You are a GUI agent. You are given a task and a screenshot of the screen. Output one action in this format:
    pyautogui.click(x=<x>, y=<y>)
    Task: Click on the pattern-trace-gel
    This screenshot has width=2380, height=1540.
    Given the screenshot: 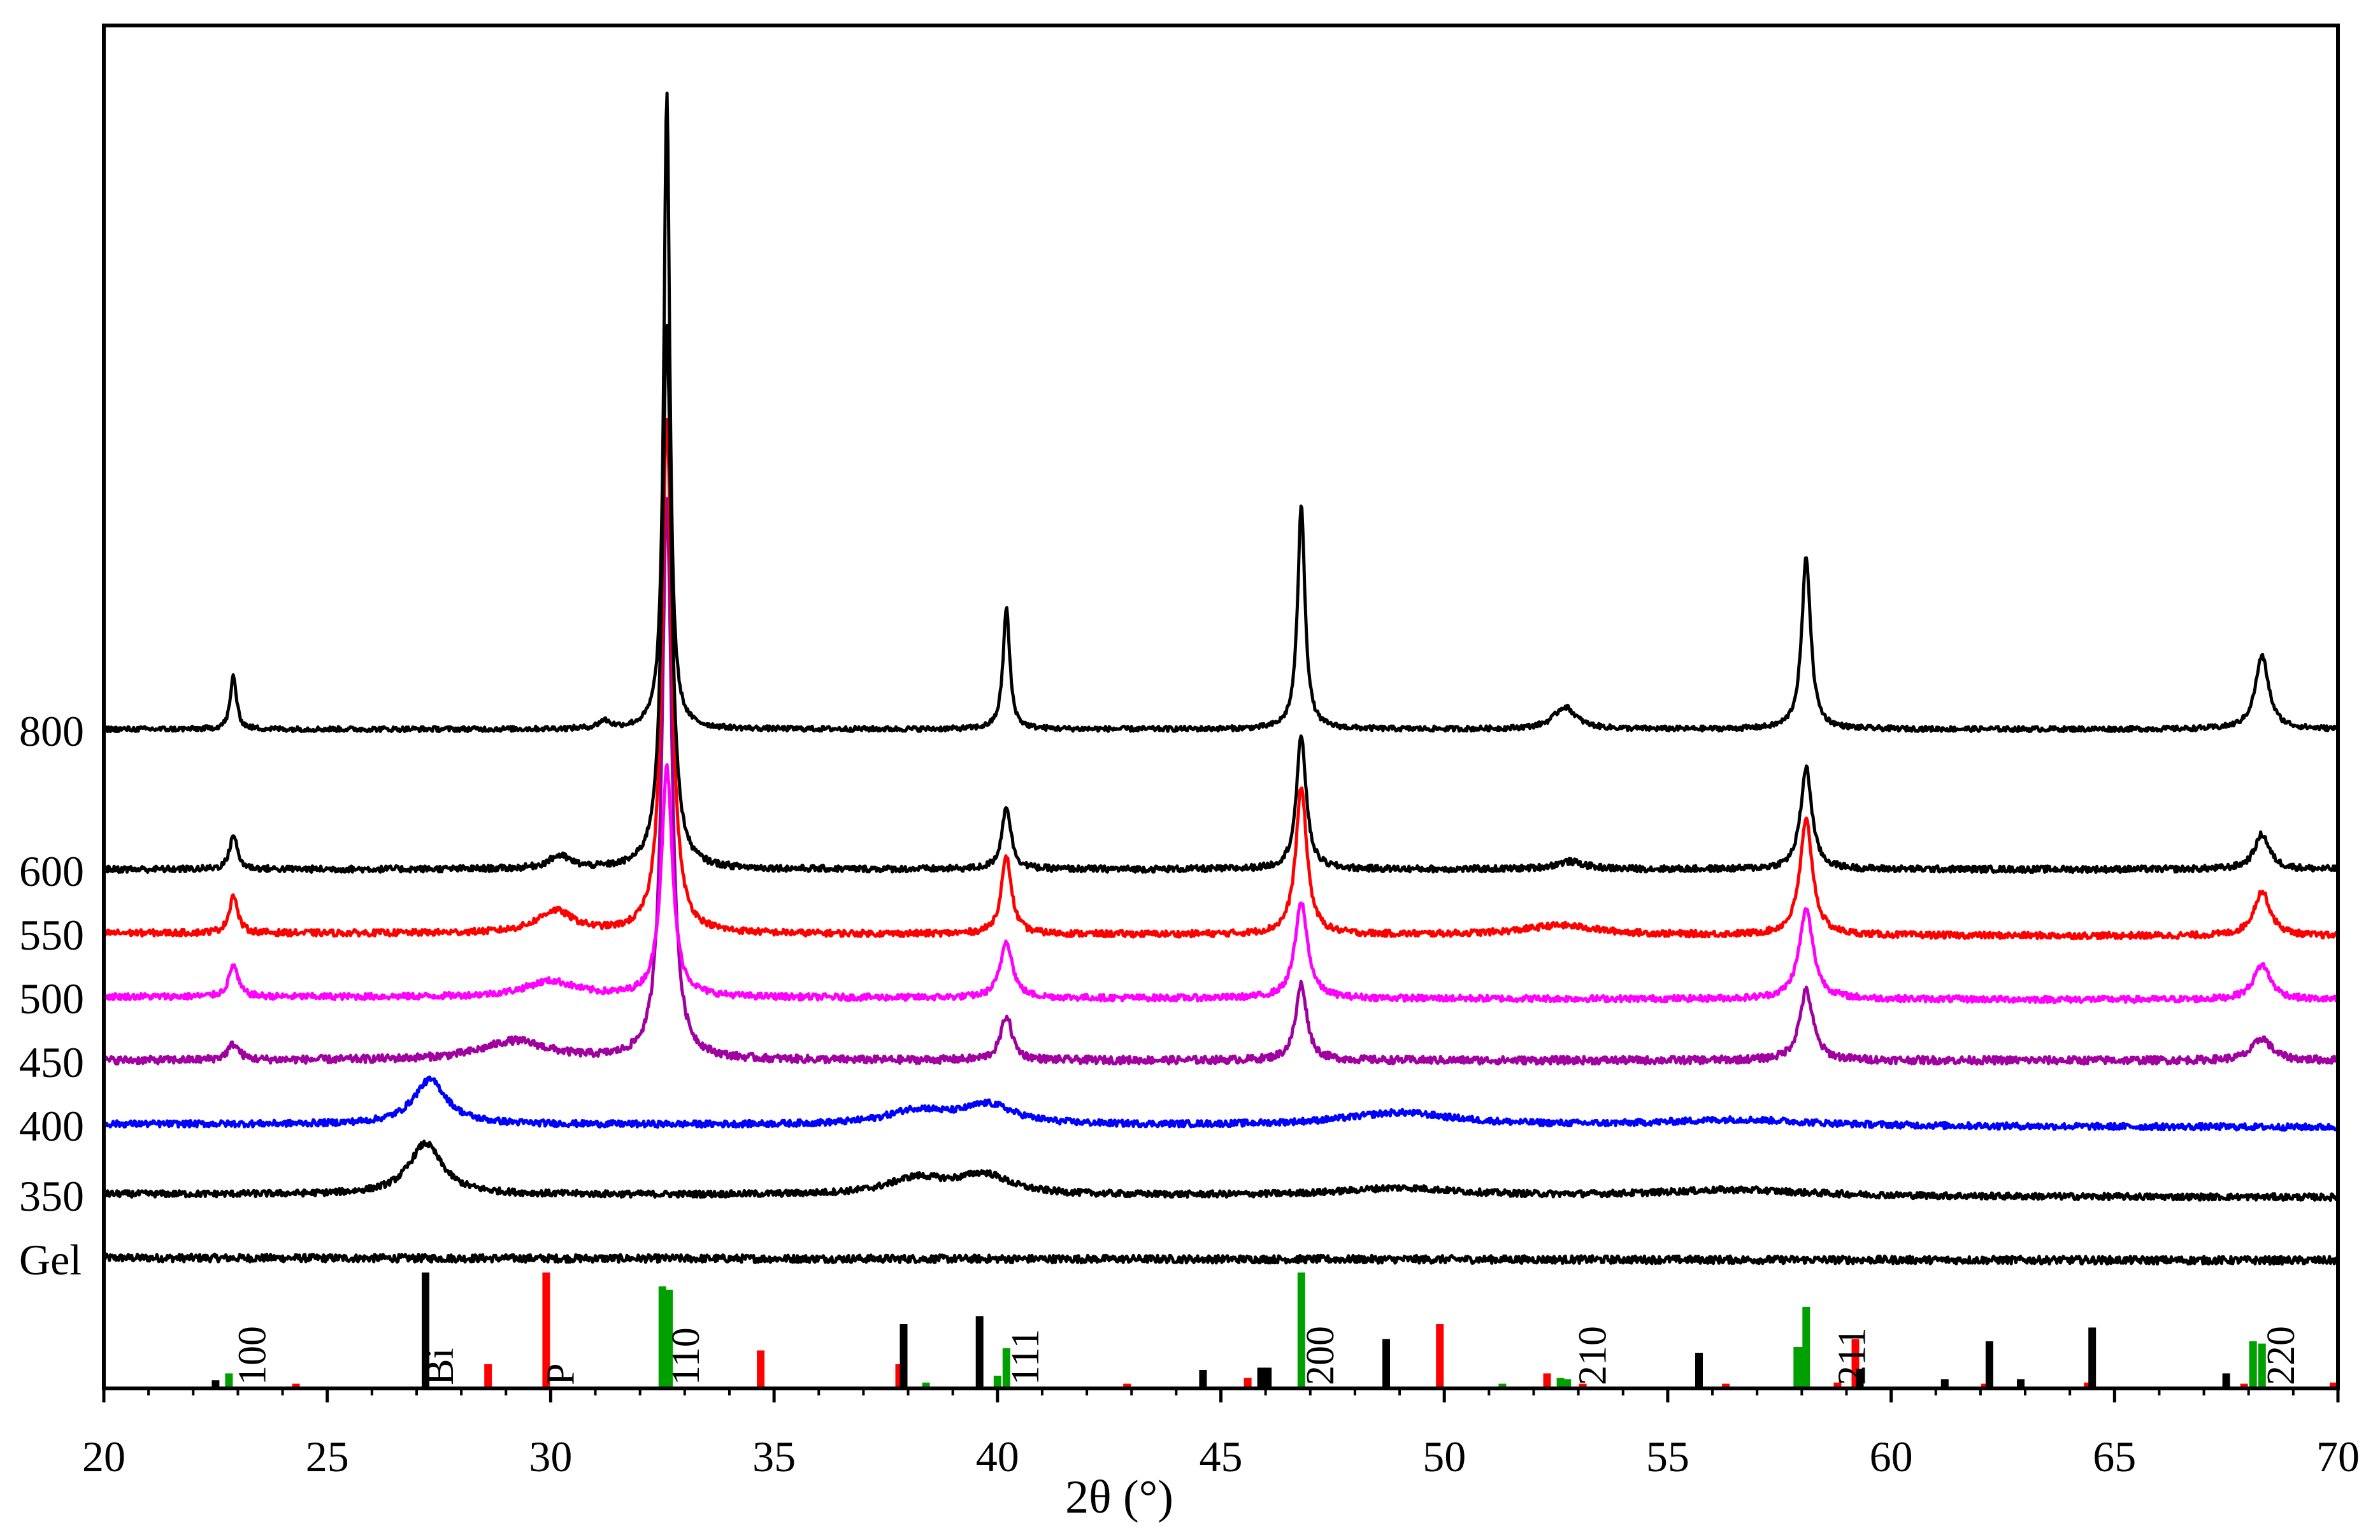 What is the action you would take?
    pyautogui.click(x=1220, y=1259)
    